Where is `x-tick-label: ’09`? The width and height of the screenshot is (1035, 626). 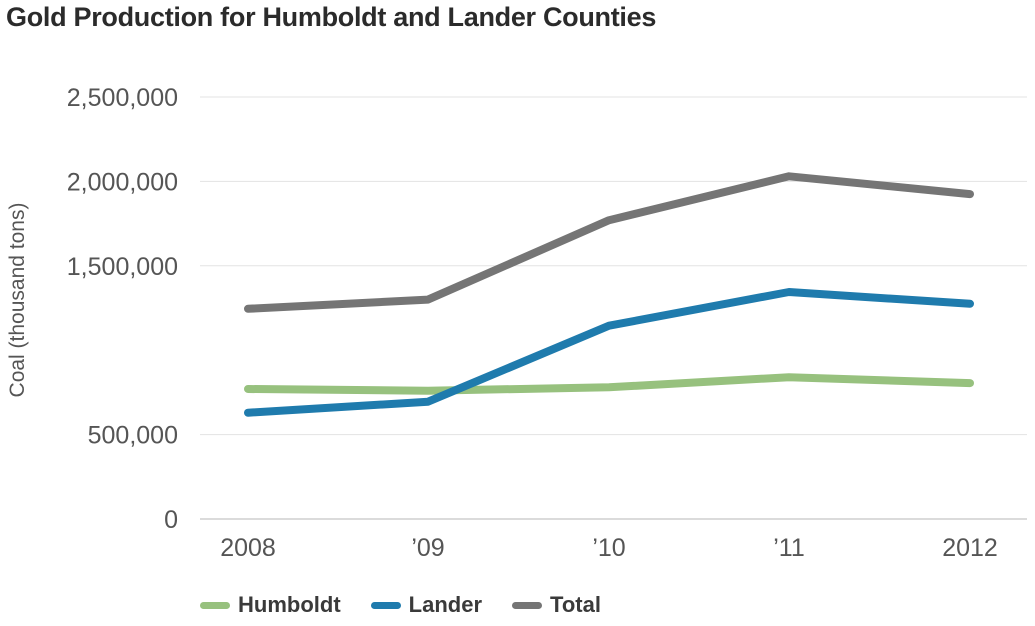 x-tick-label: ’09 is located at coordinates (427, 548).